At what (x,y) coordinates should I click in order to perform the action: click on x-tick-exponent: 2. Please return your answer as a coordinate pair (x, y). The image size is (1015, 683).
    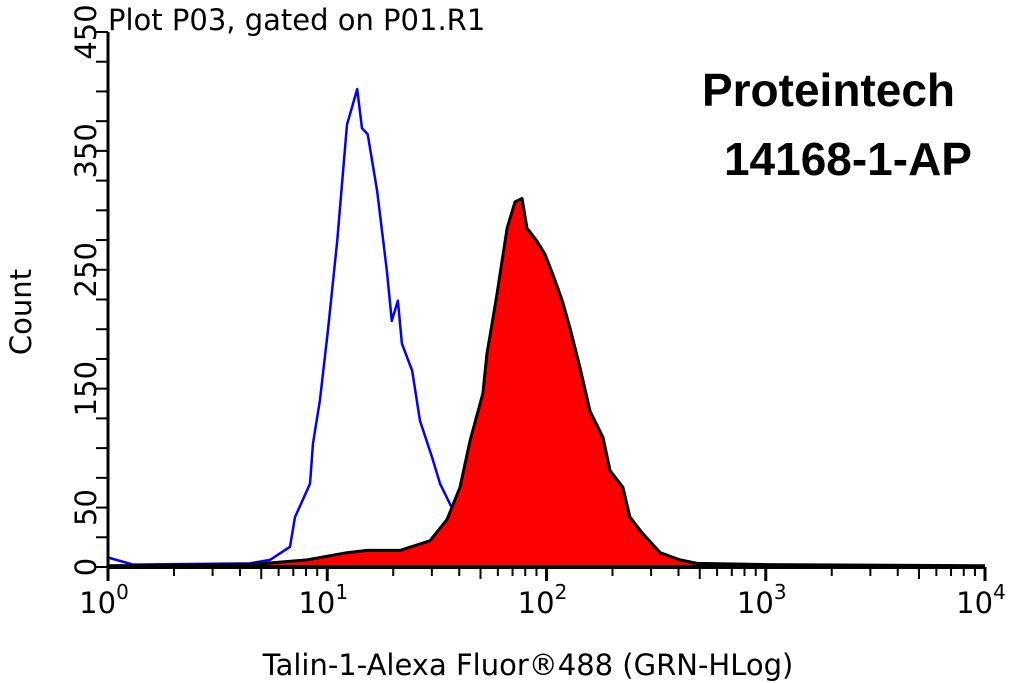
    Looking at the image, I should click on (561, 592).